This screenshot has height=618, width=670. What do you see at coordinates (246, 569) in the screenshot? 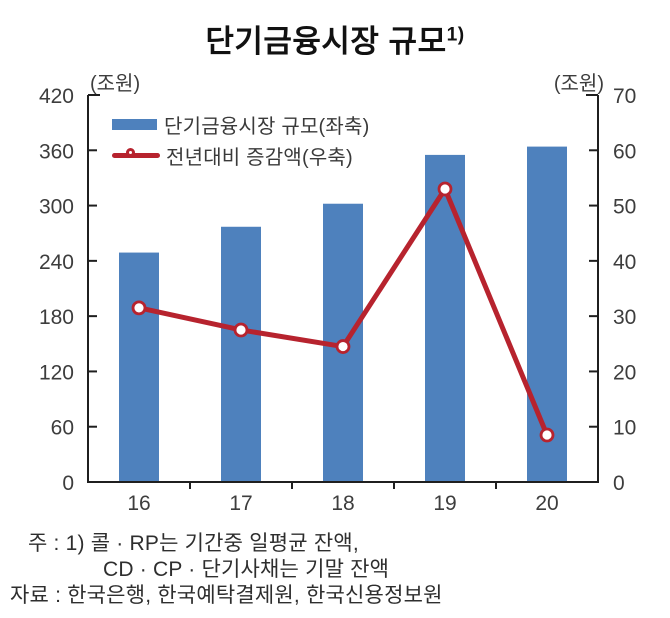
I see `footnote-line-2: CD · CP · 단기사채는 기말 잔액` at bounding box center [246, 569].